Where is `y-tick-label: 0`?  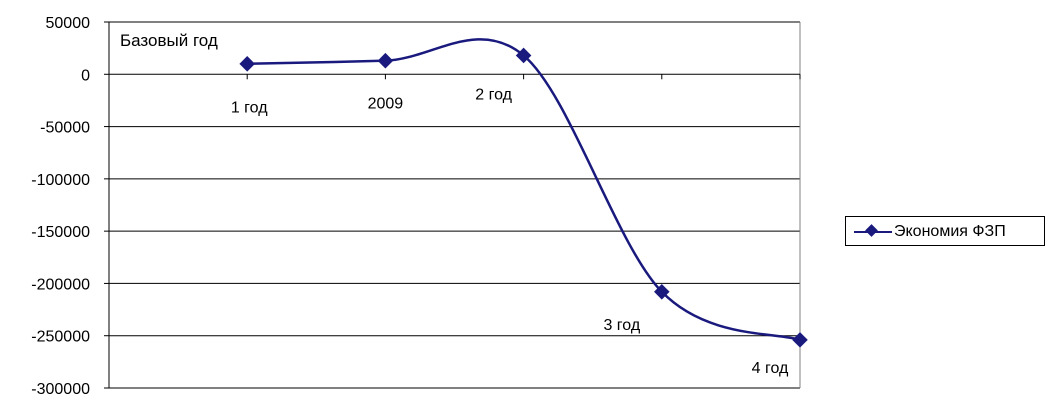
y-tick-label: 0 is located at coordinates (85, 75).